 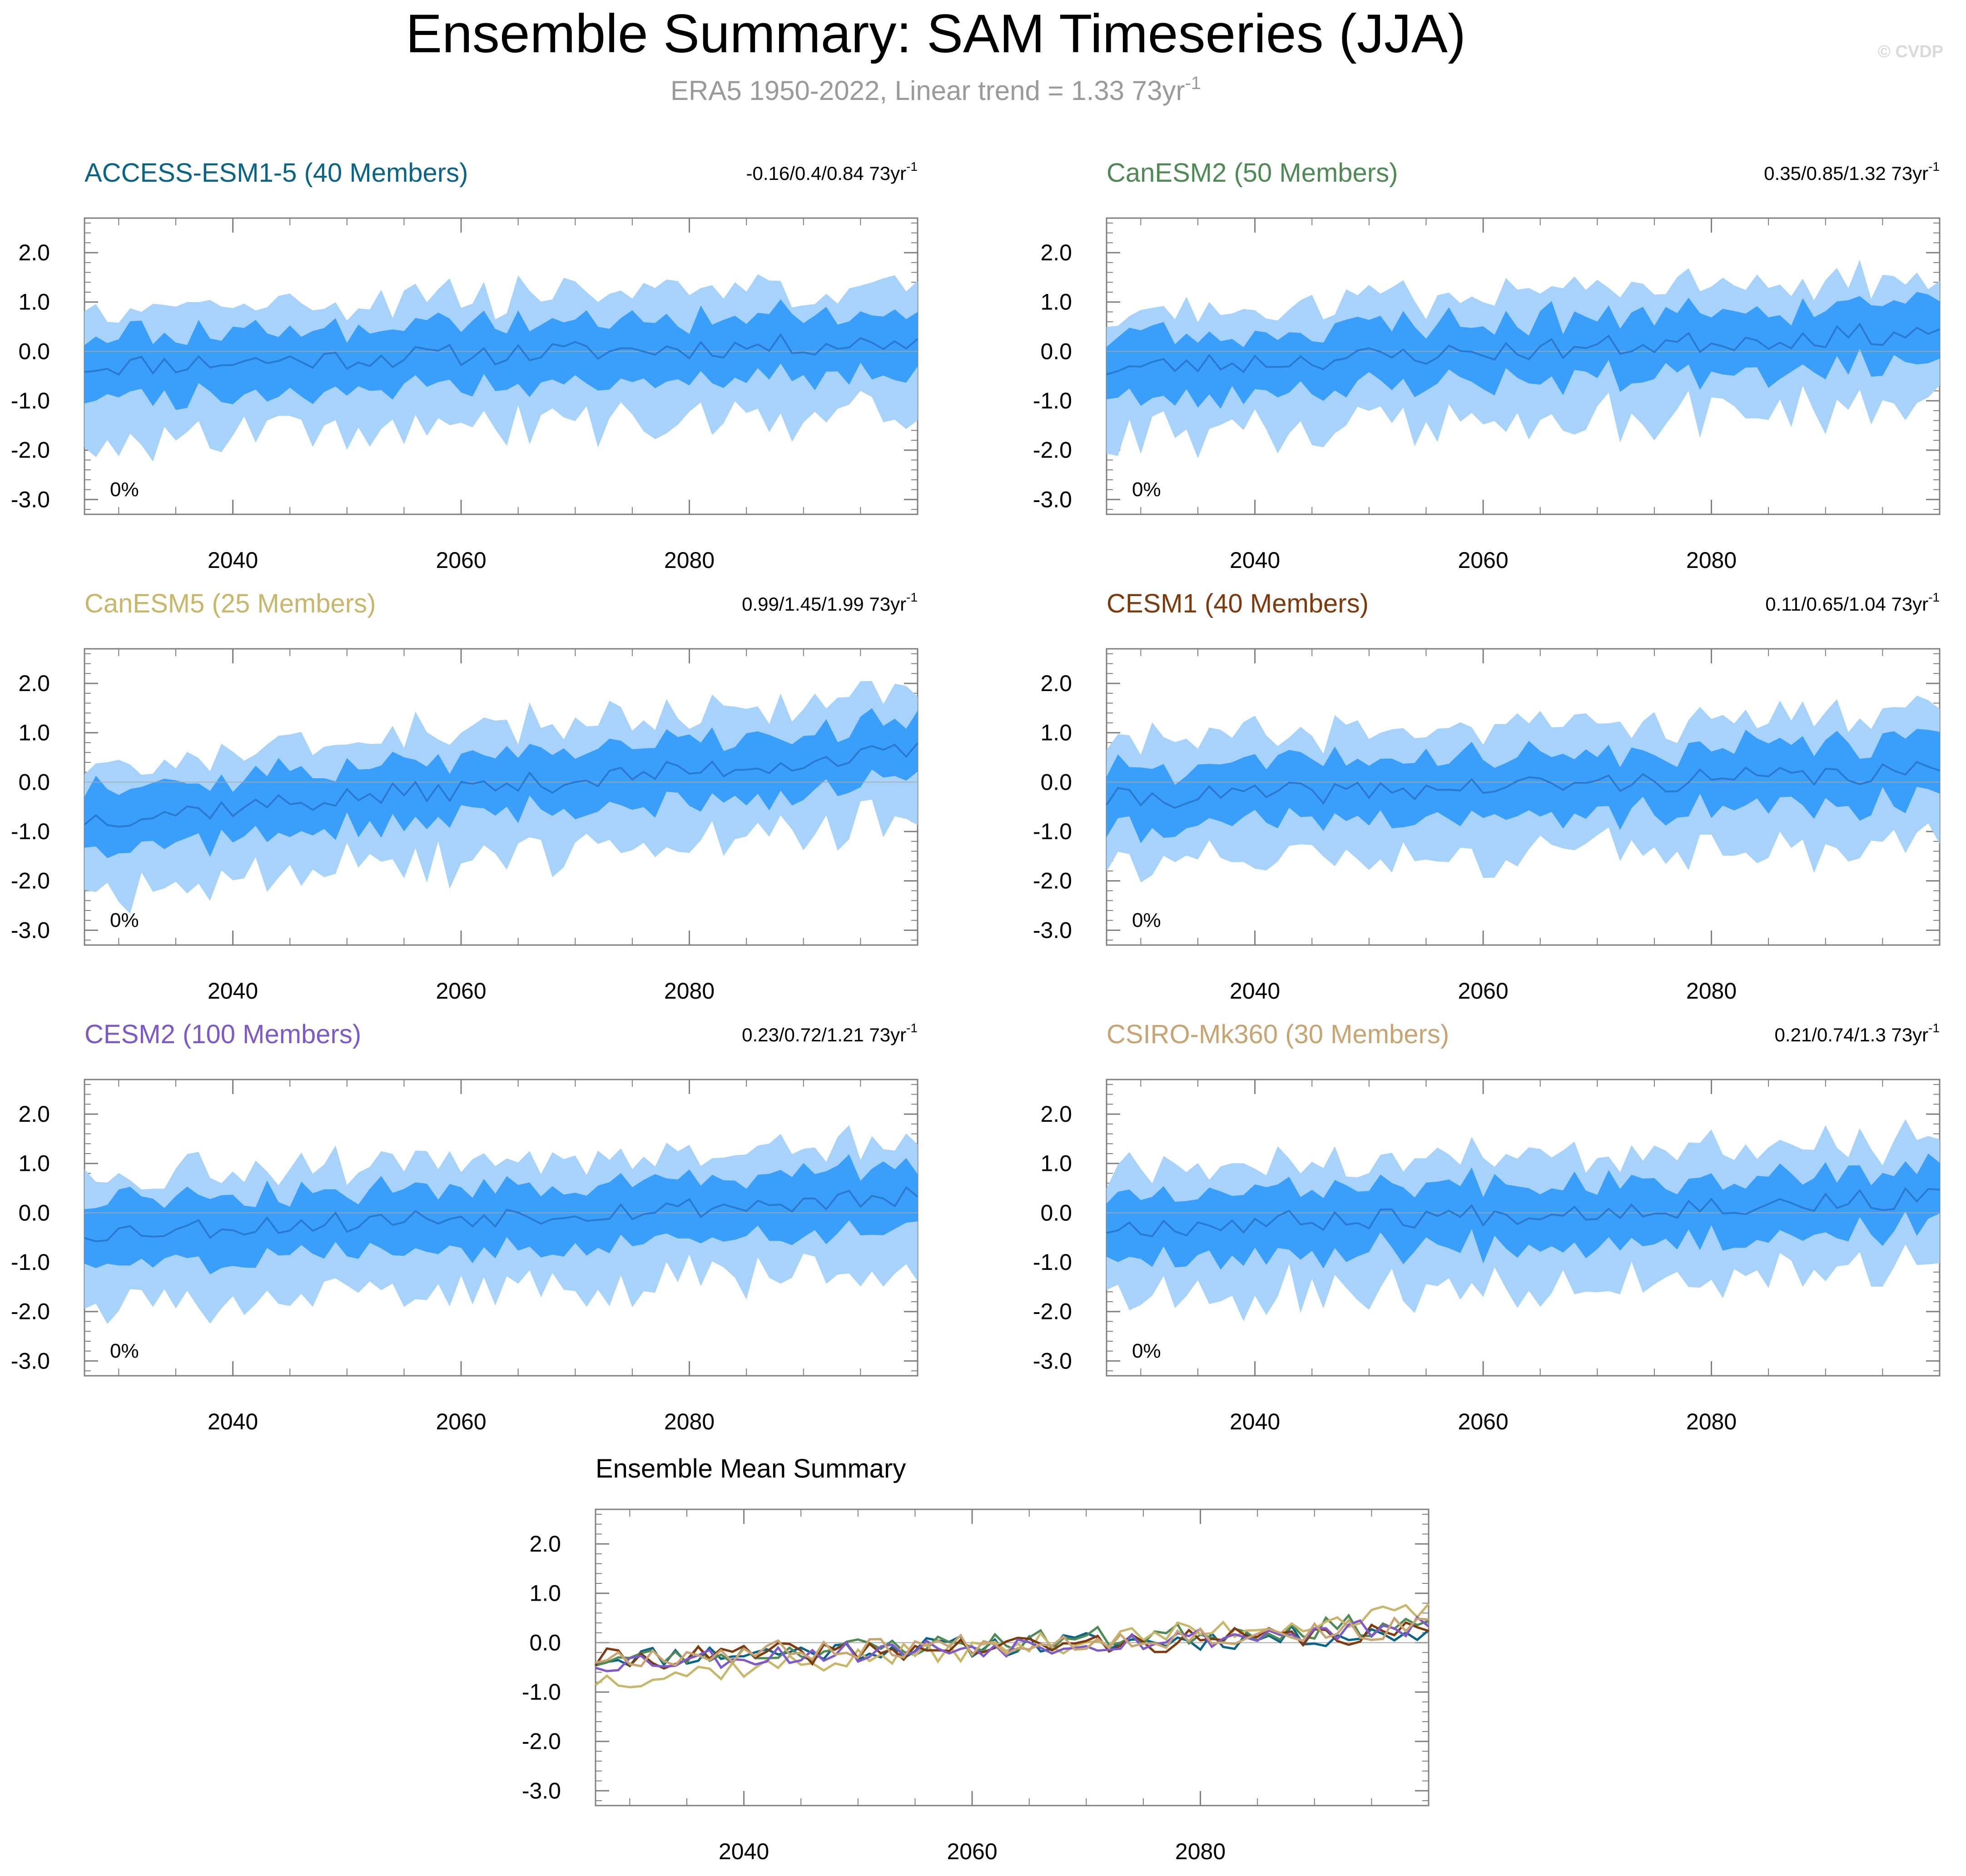 I want to click on panel-title: CSIRO-Mk360 (30 Members), so click(x=1278, y=1034).